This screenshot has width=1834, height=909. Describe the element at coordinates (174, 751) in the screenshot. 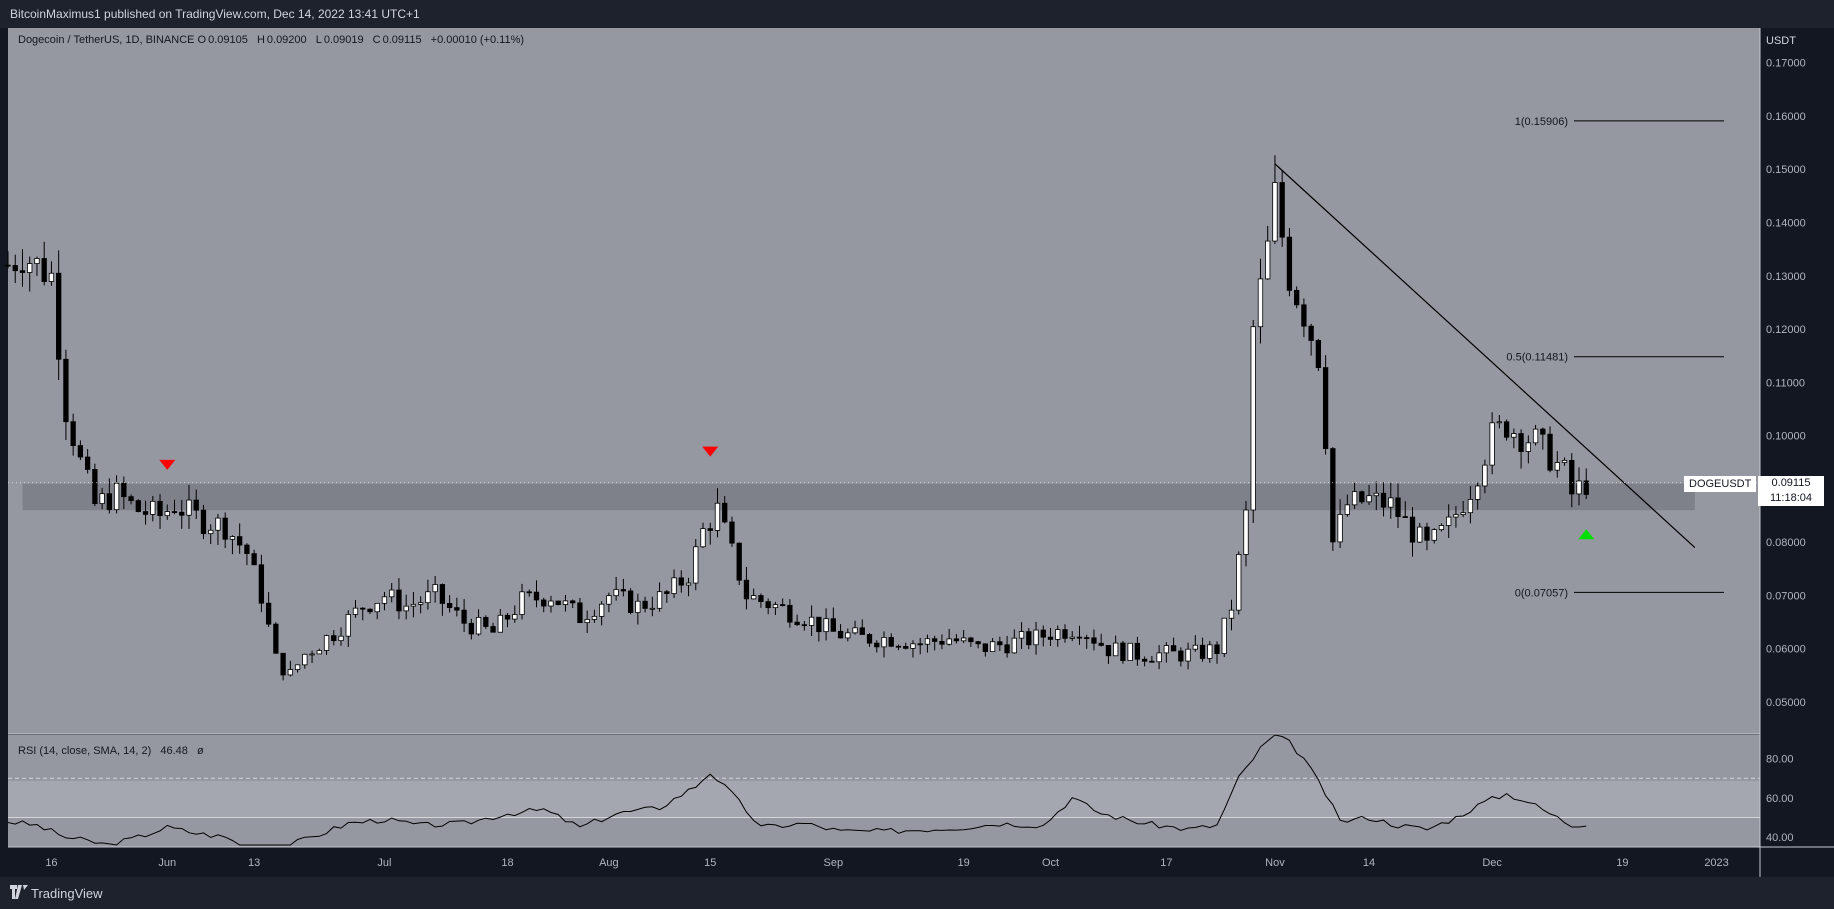

I see `rsi-value: 46.48` at that location.